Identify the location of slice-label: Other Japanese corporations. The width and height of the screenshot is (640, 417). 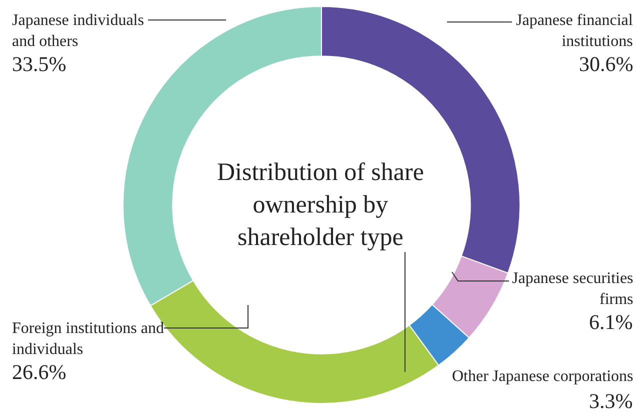
(543, 376).